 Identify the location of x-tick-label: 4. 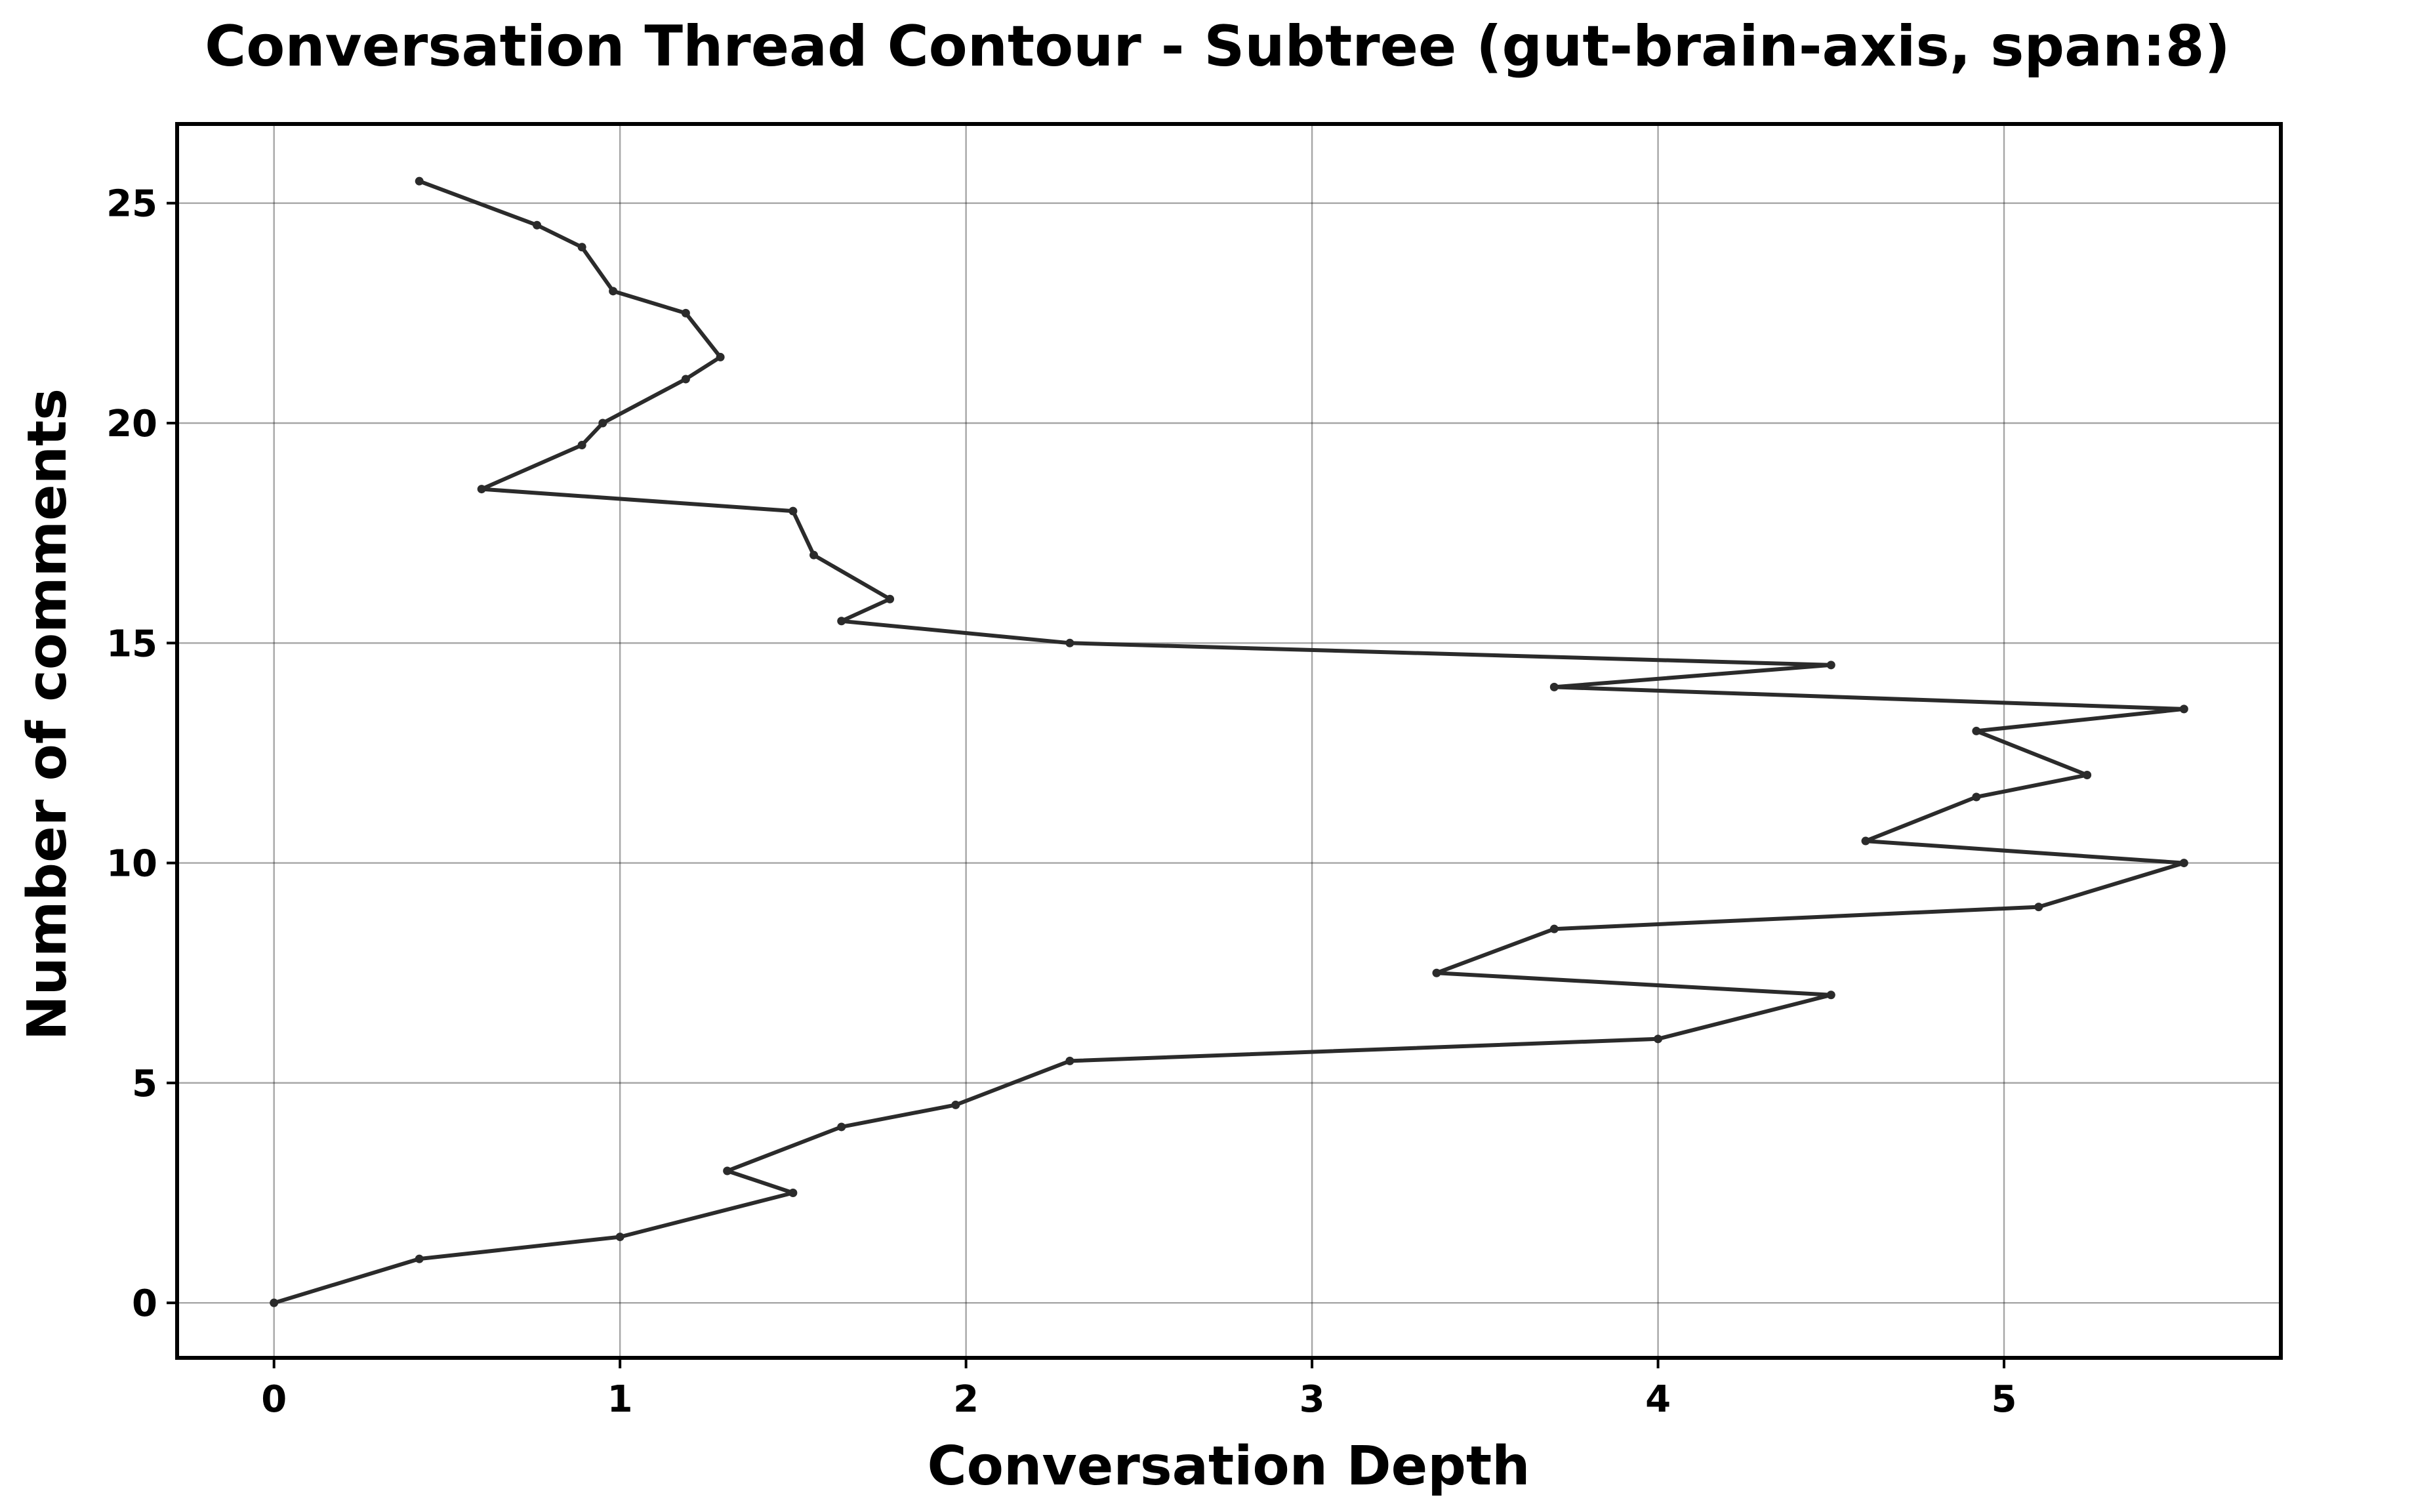
(1658, 1399).